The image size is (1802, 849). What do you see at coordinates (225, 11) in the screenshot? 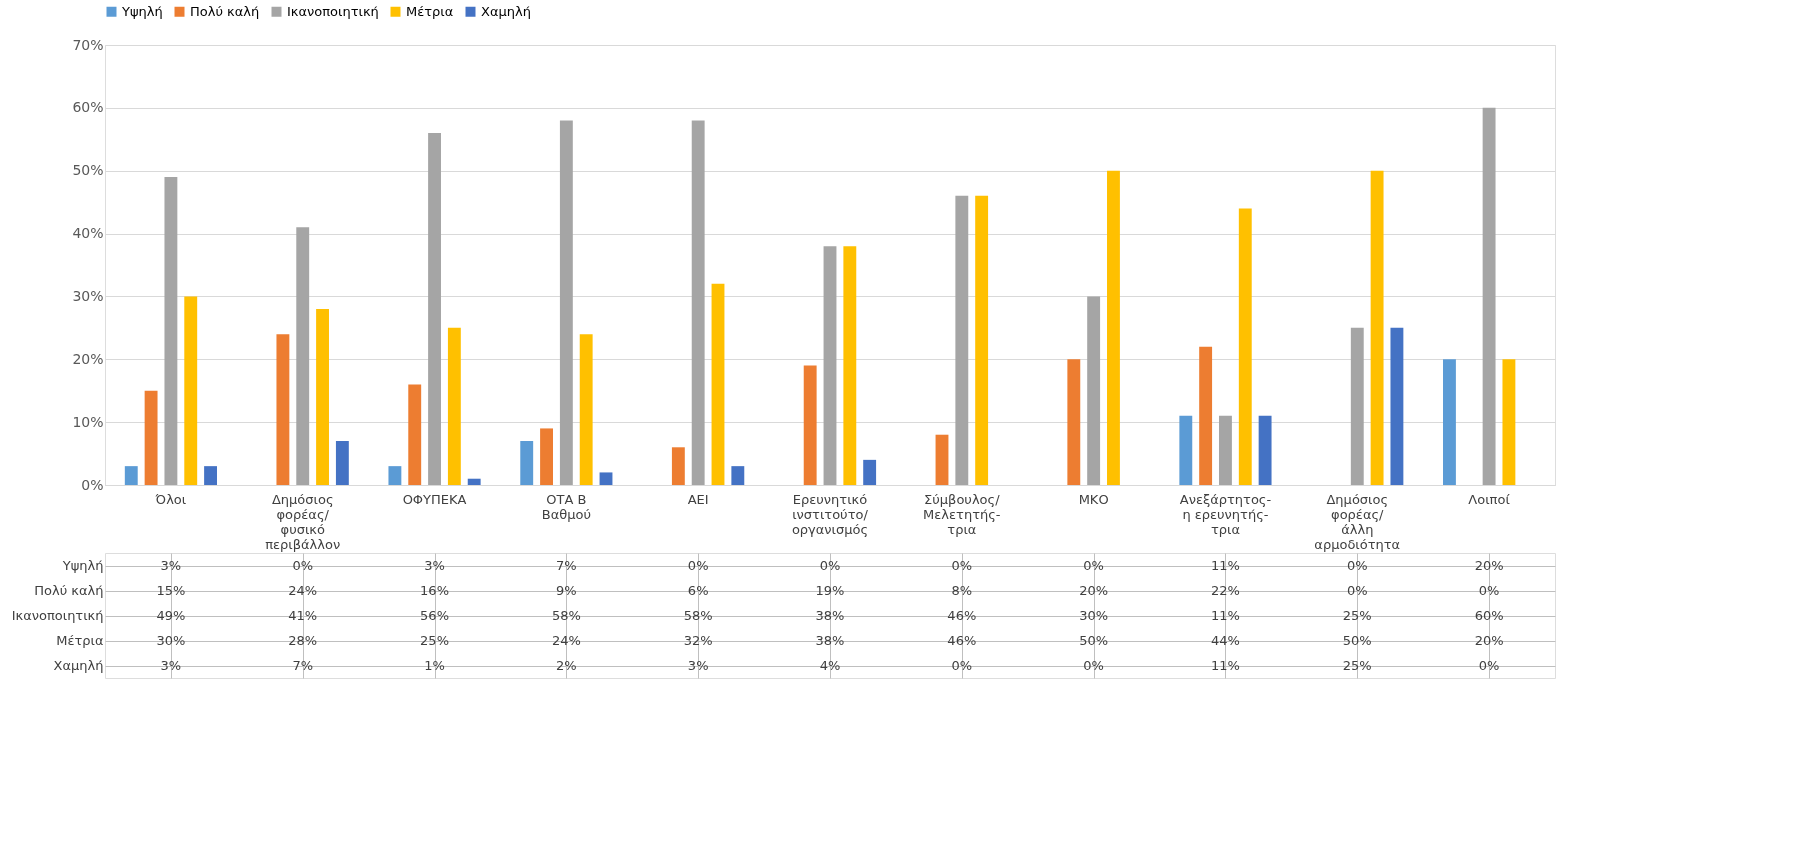
I see `legend-label: Πολύ καλή` at bounding box center [225, 11].